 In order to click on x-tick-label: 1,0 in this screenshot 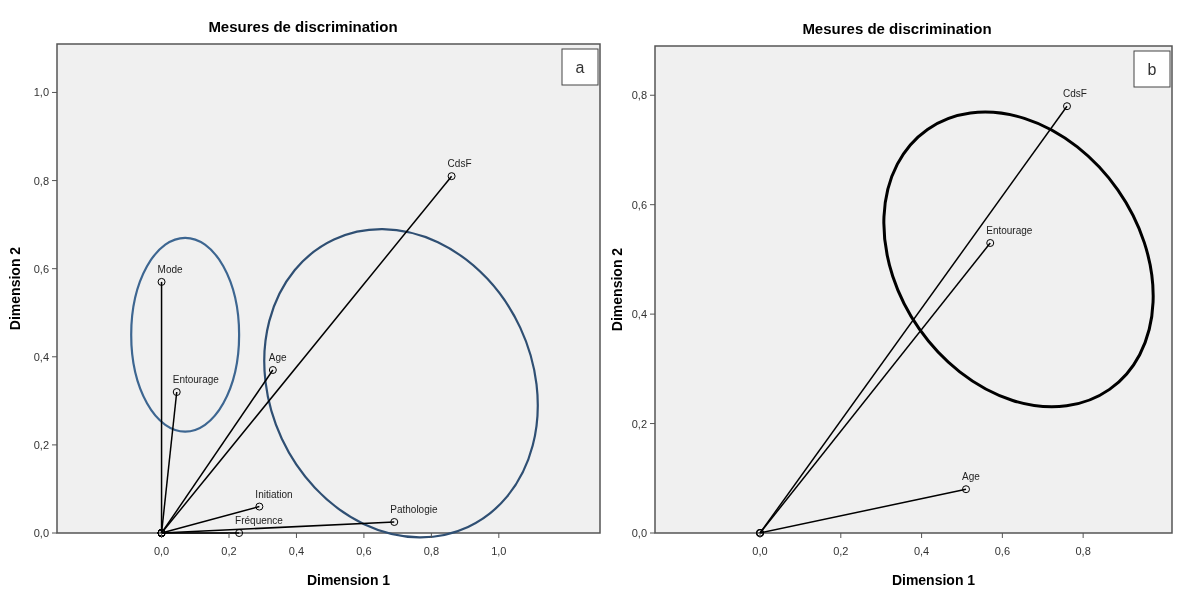, I will do `click(499, 551)`.